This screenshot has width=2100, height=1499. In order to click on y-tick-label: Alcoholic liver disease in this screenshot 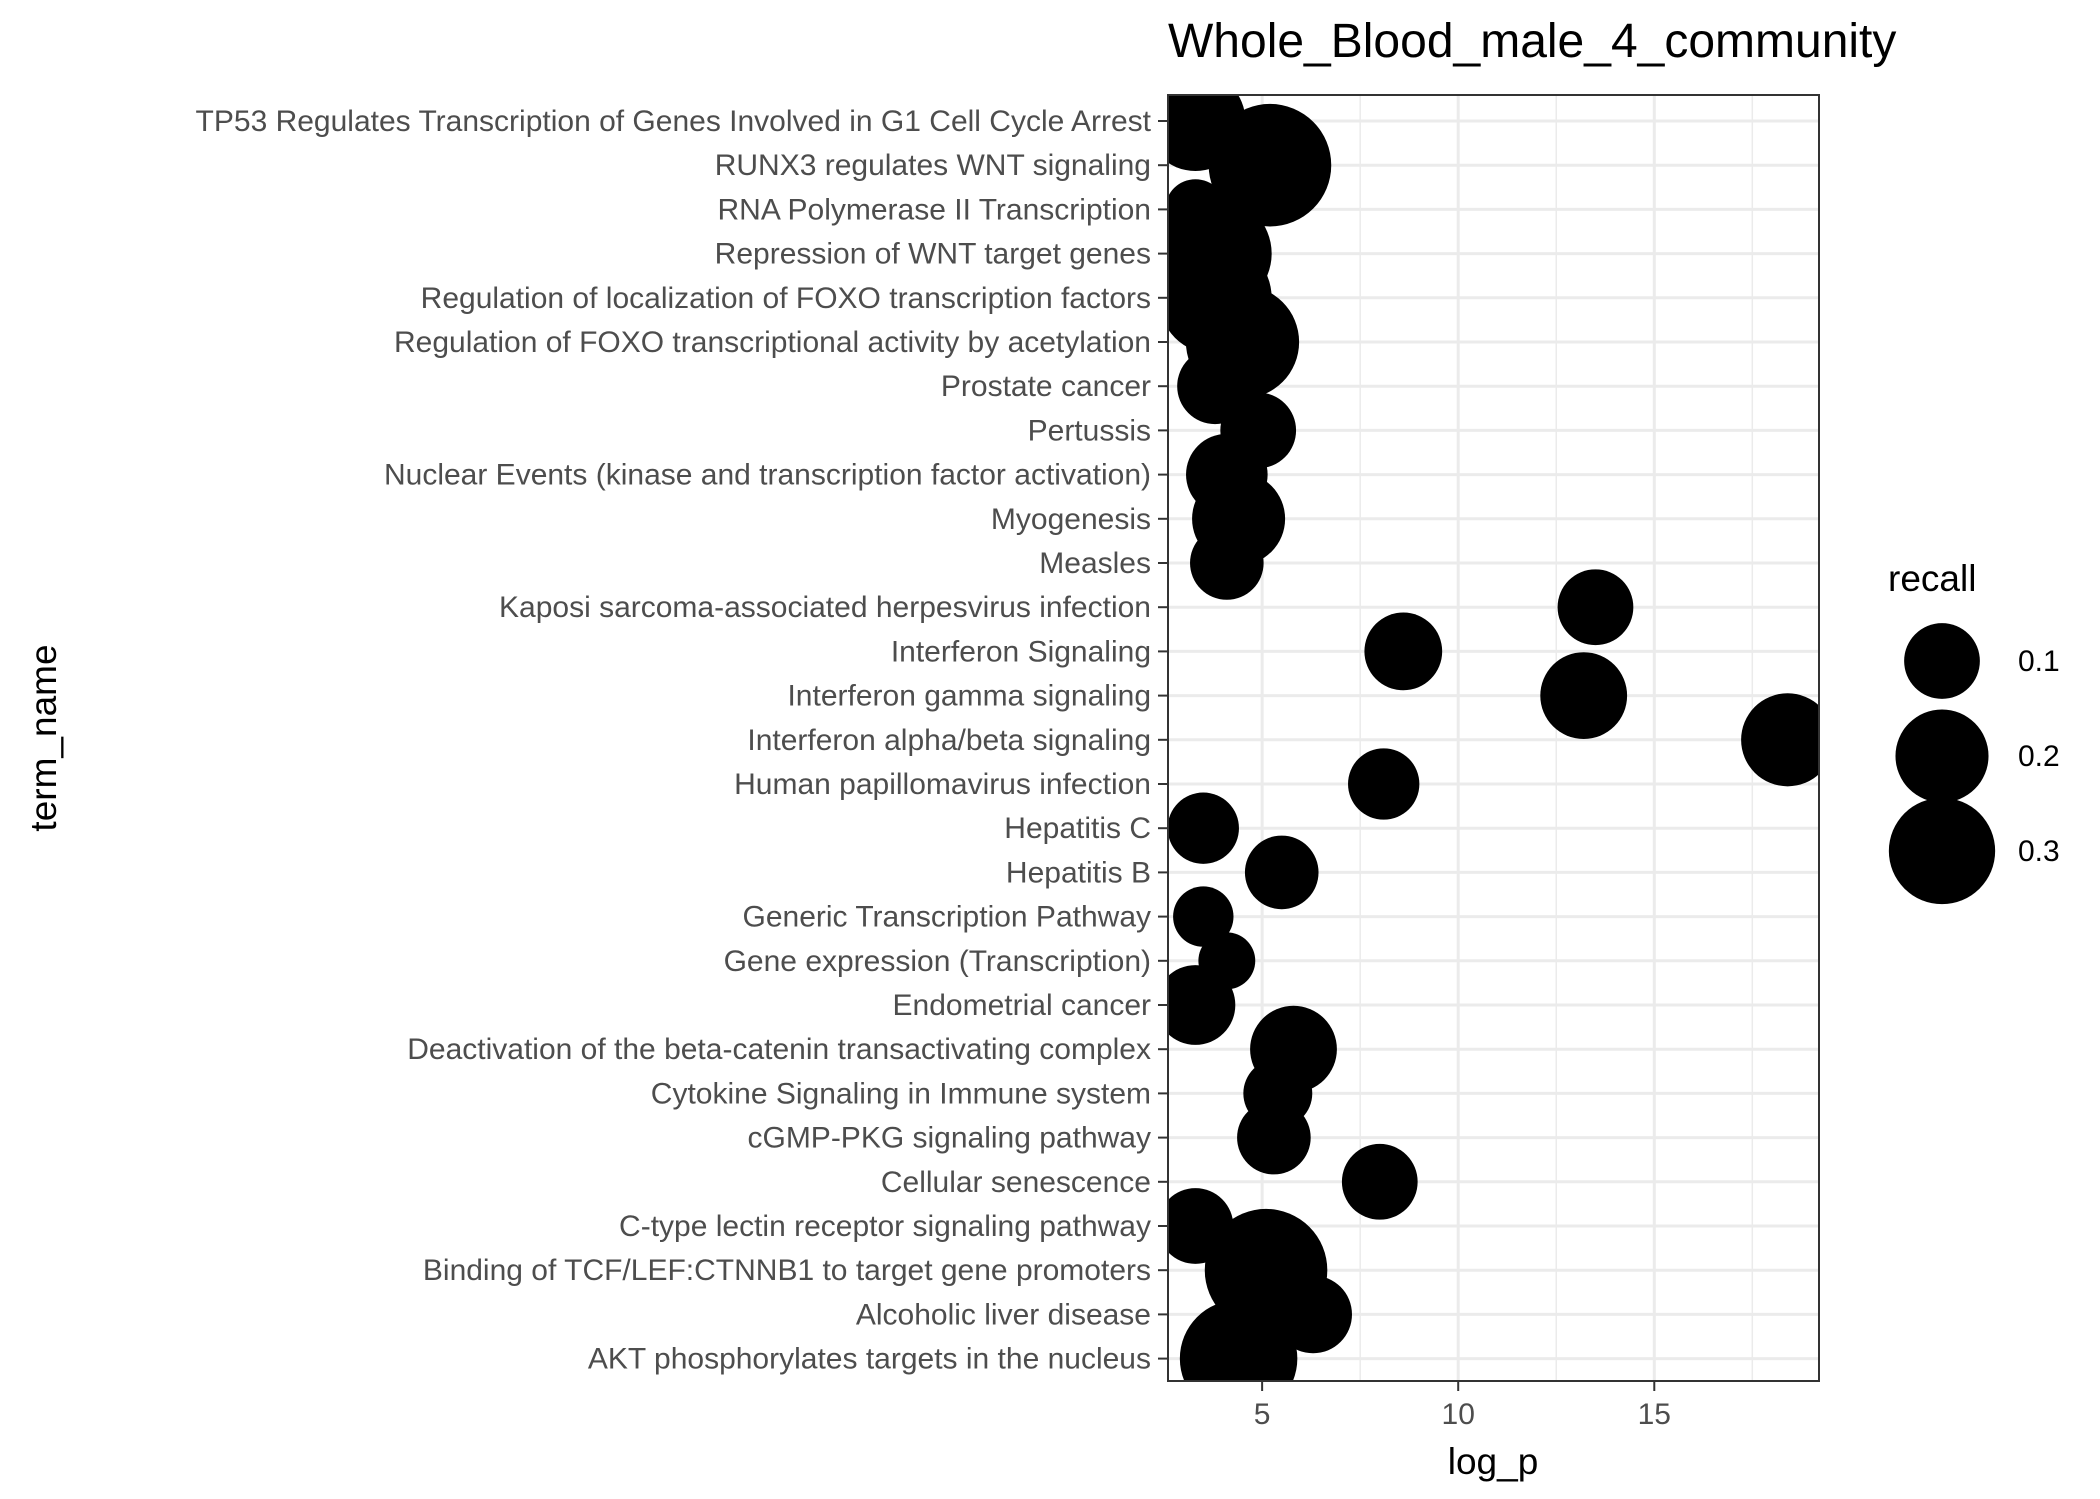, I will do `click(1003, 1314)`.